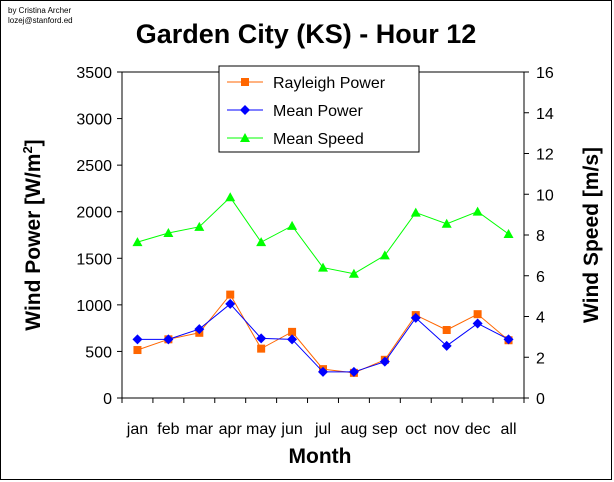  What do you see at coordinates (137, 429) in the screenshot?
I see `x-tick-label: jan` at bounding box center [137, 429].